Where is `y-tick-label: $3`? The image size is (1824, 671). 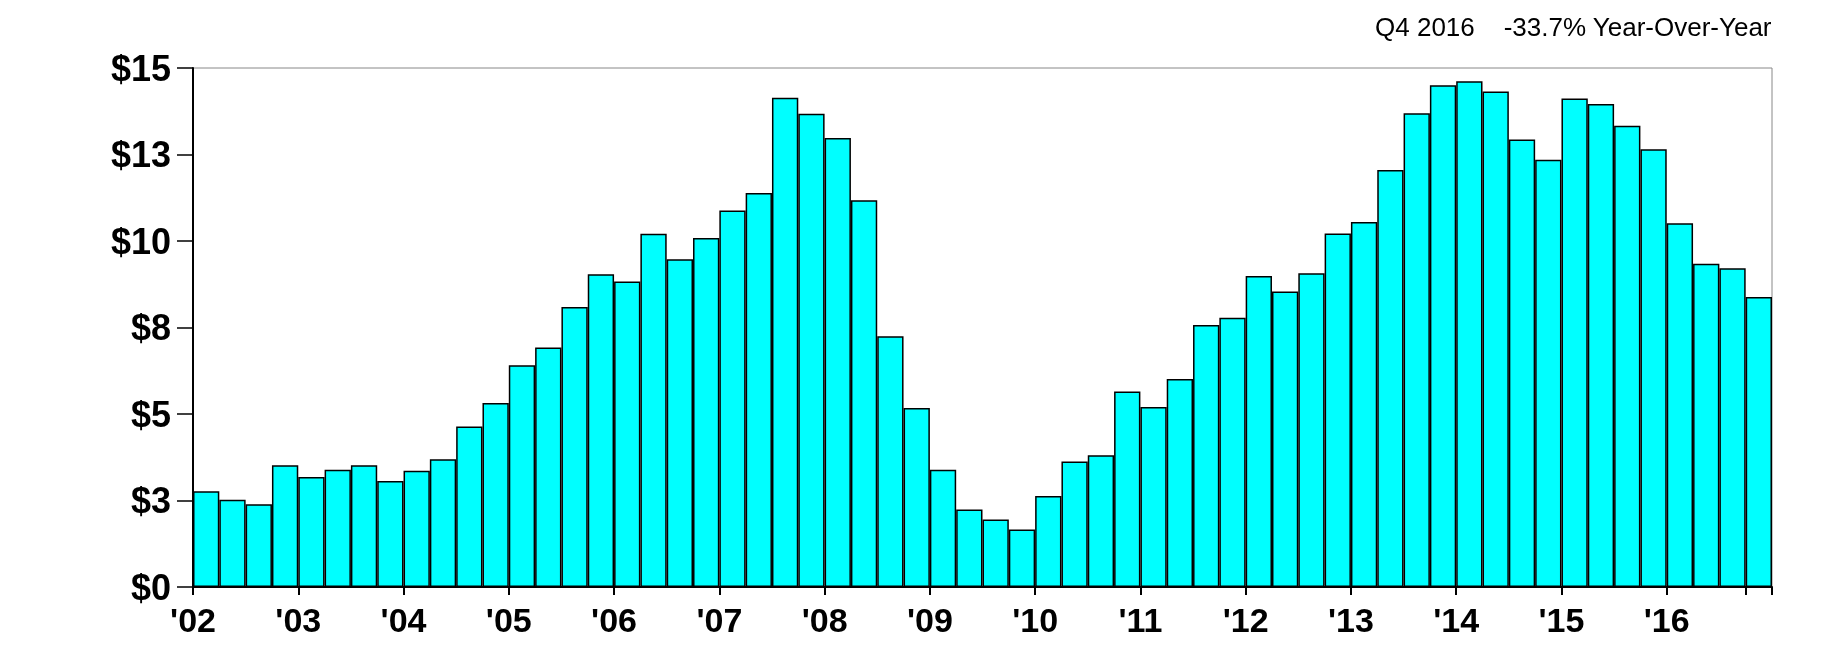 y-tick-label: $3 is located at coordinates (150, 500).